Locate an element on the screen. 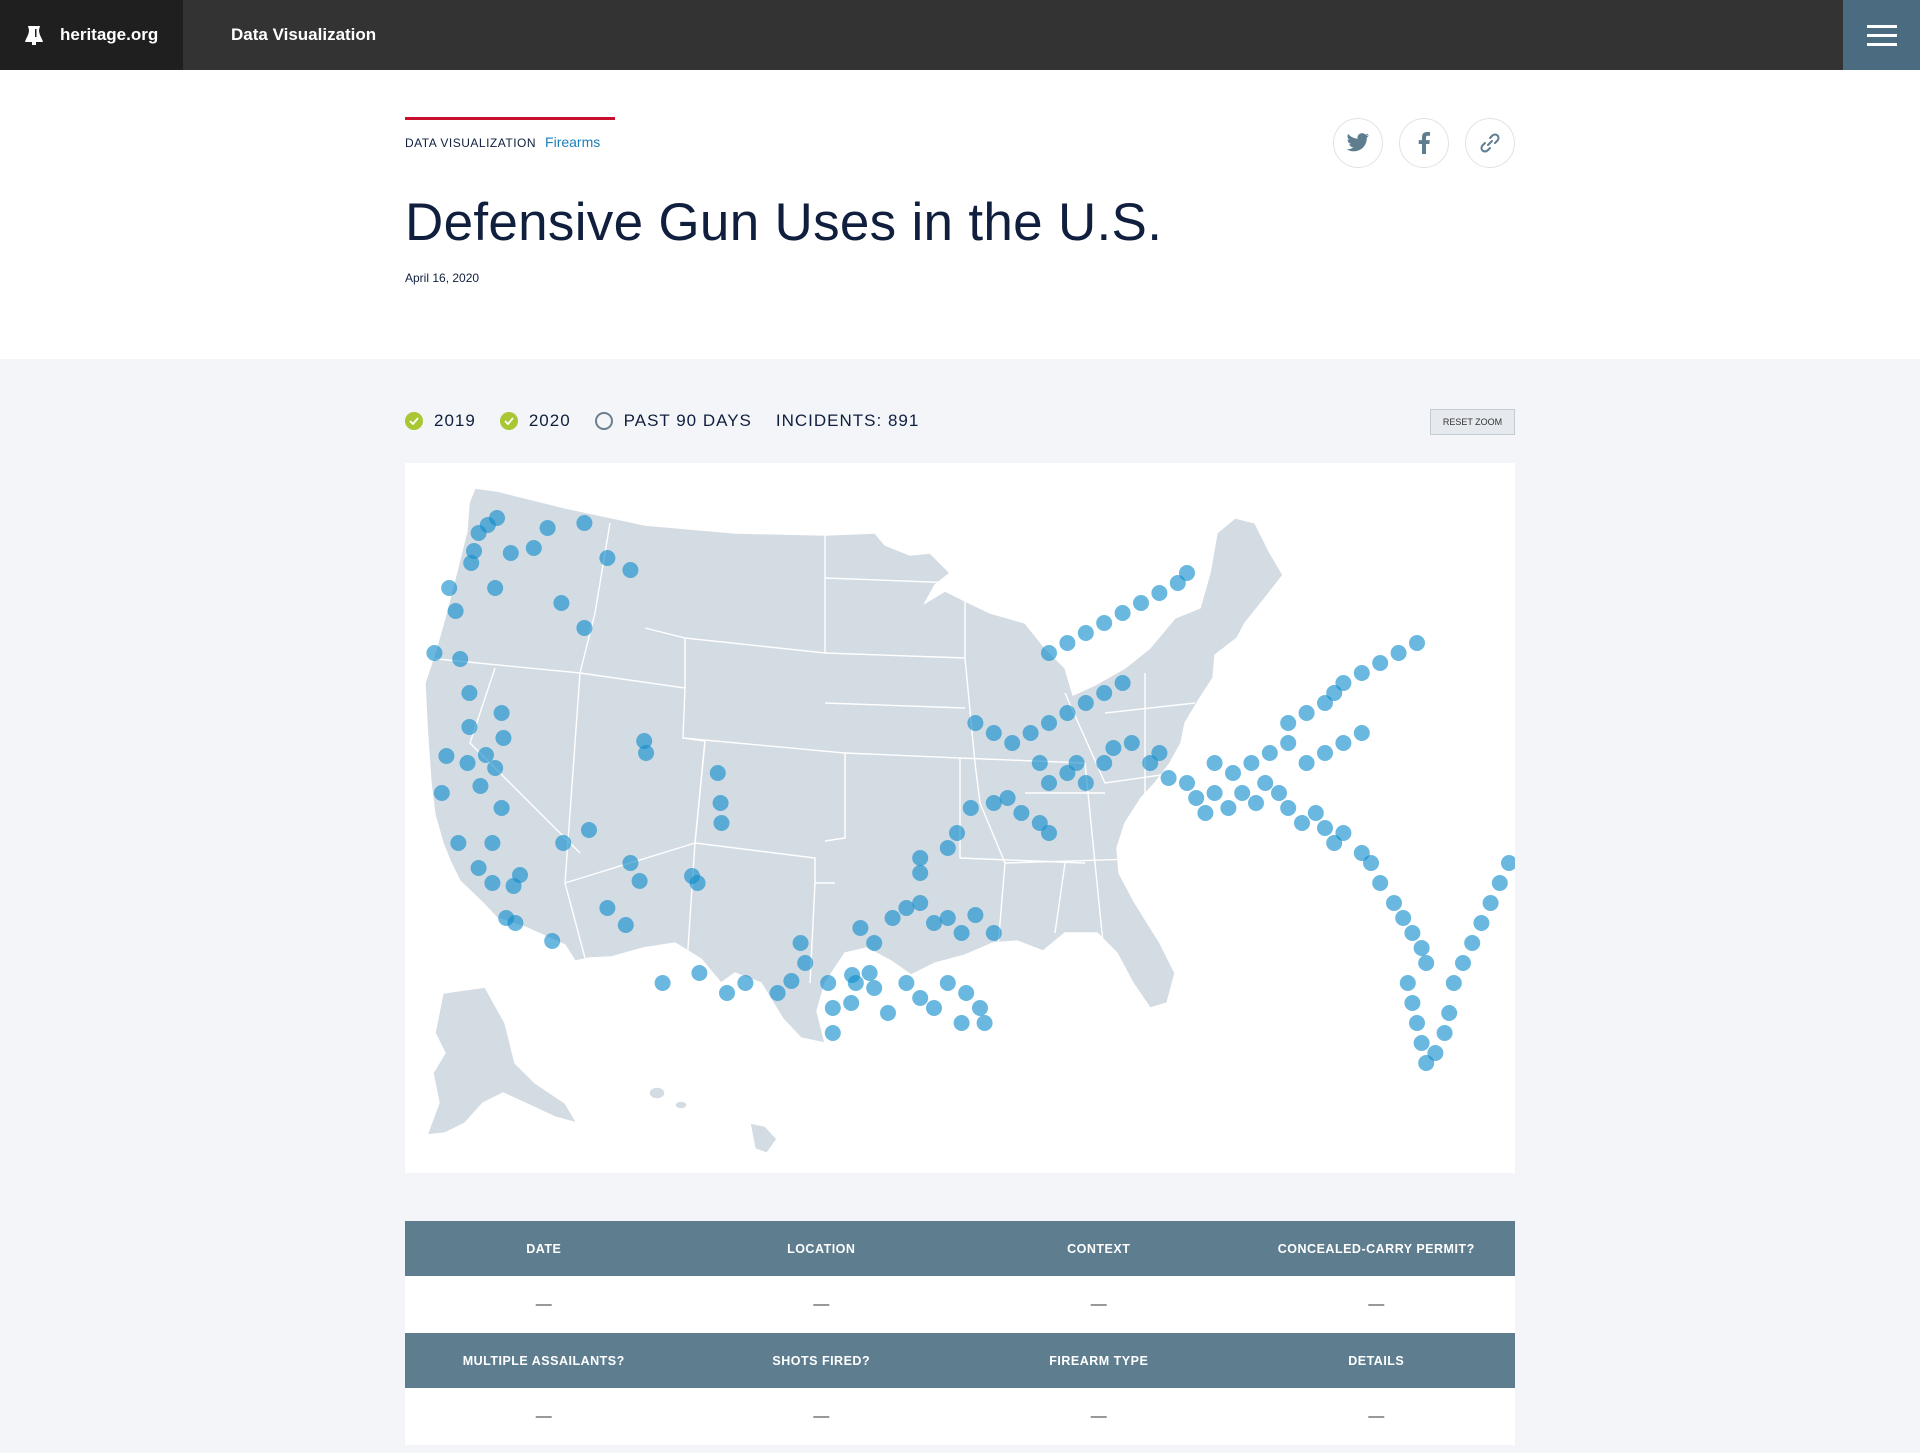 This screenshot has width=1920, height=1453. hamburger-icon is located at coordinates (1881, 35).